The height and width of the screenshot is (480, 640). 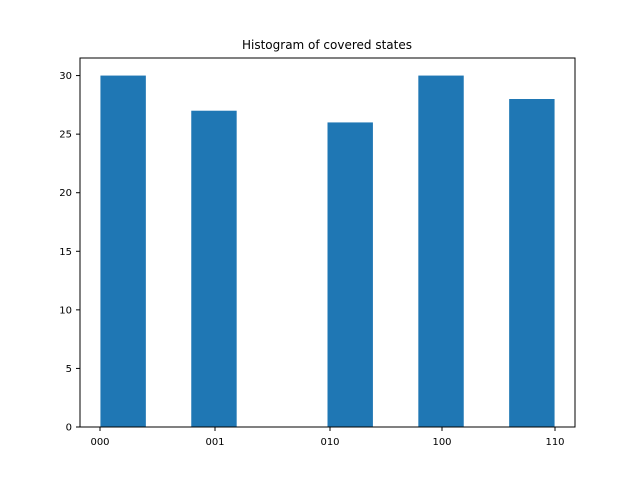 What do you see at coordinates (65, 193) in the screenshot?
I see `y-tick-label-20: 20` at bounding box center [65, 193].